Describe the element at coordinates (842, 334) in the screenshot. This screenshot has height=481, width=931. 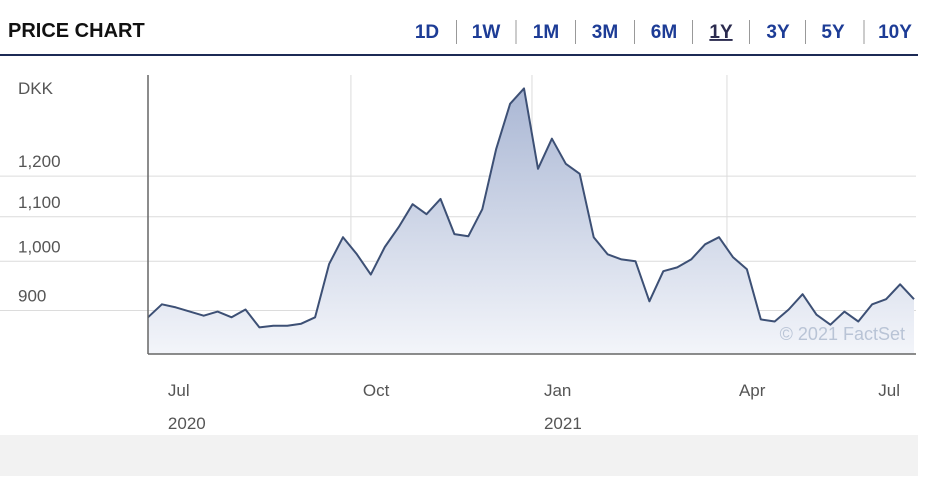
I see `watermark: © 2021 FactSet` at that location.